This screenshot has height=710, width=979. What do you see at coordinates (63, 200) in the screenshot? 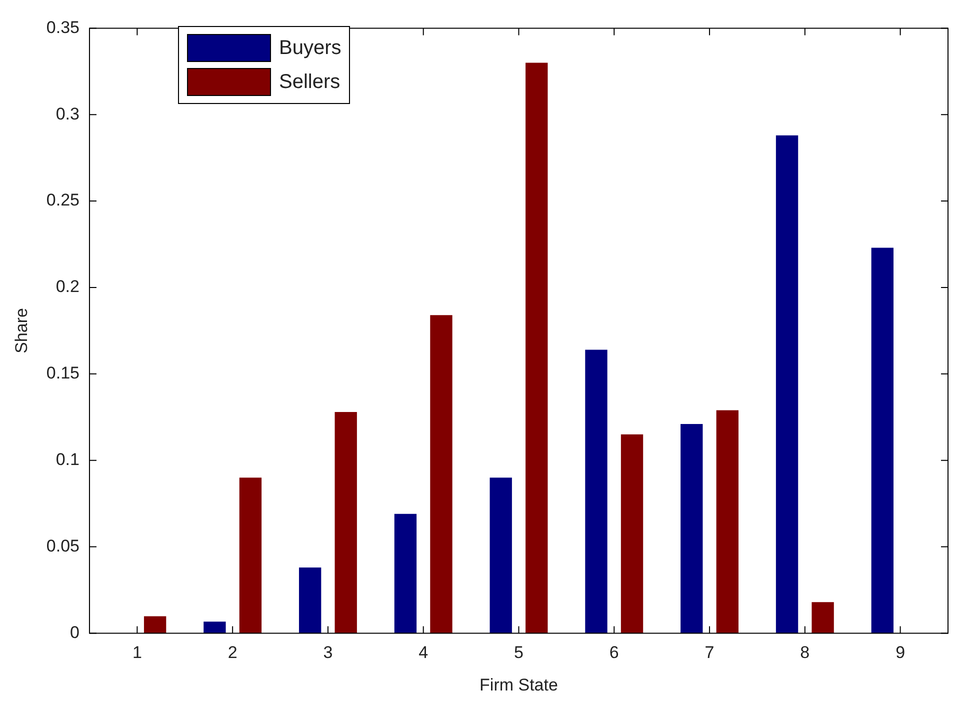
I see `y-tick-label: 0.25` at bounding box center [63, 200].